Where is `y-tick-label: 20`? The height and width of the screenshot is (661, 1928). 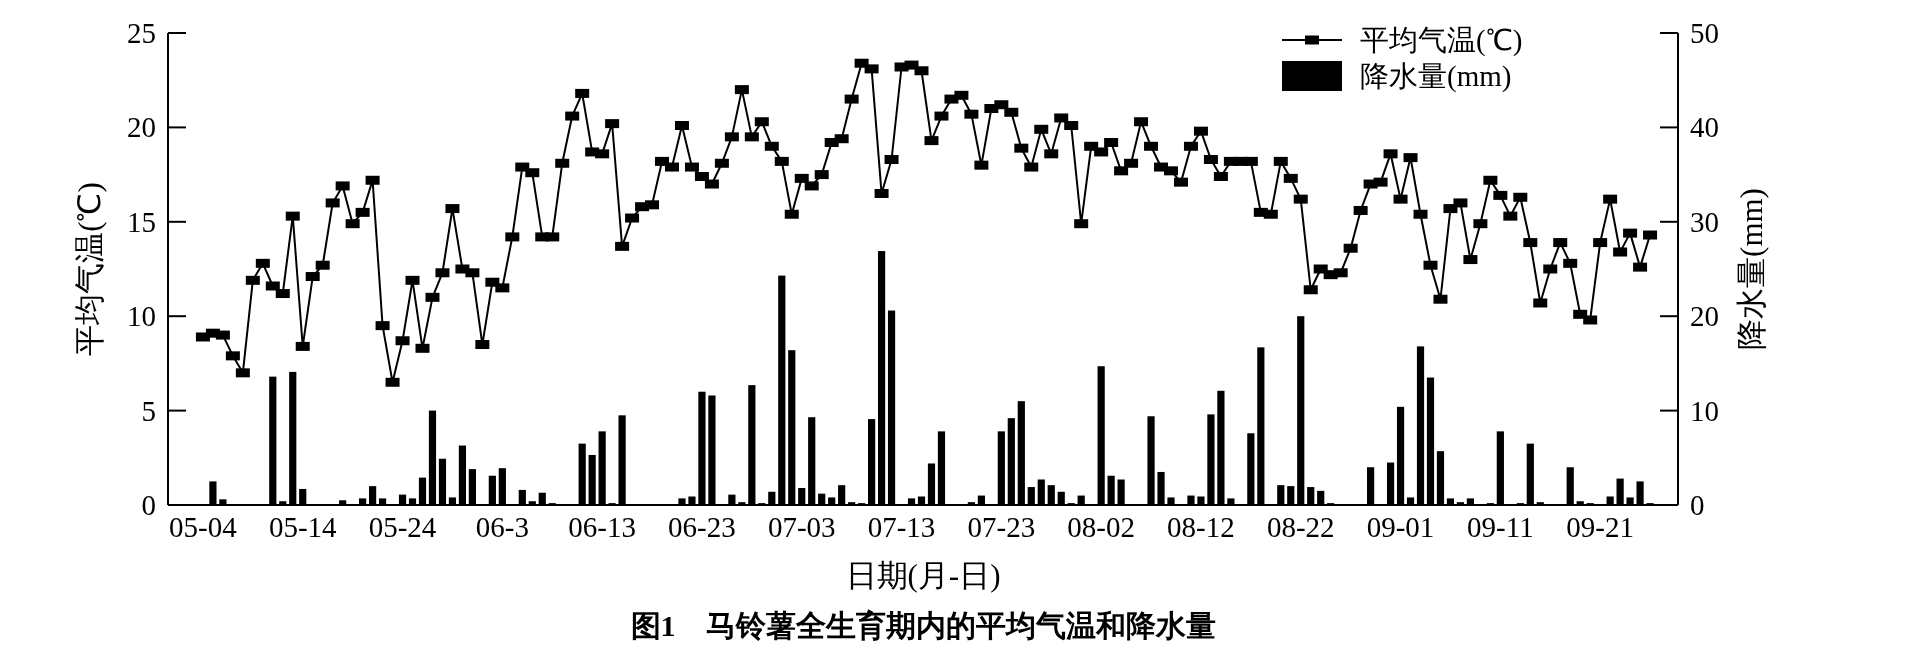
y-tick-label: 20 is located at coordinates (141, 127).